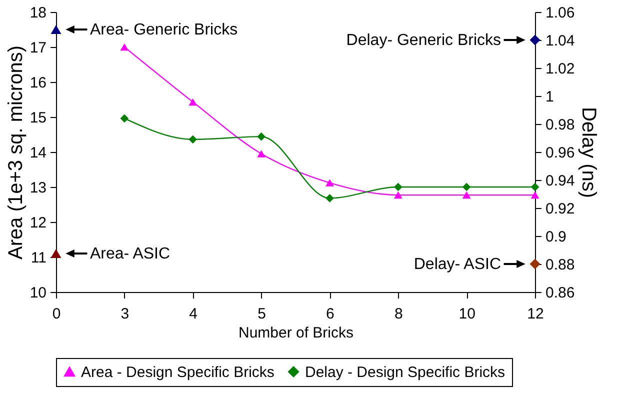 This screenshot has height=406, width=641. Describe the element at coordinates (38, 13) in the screenshot. I see `y-tick-label: 18` at that location.